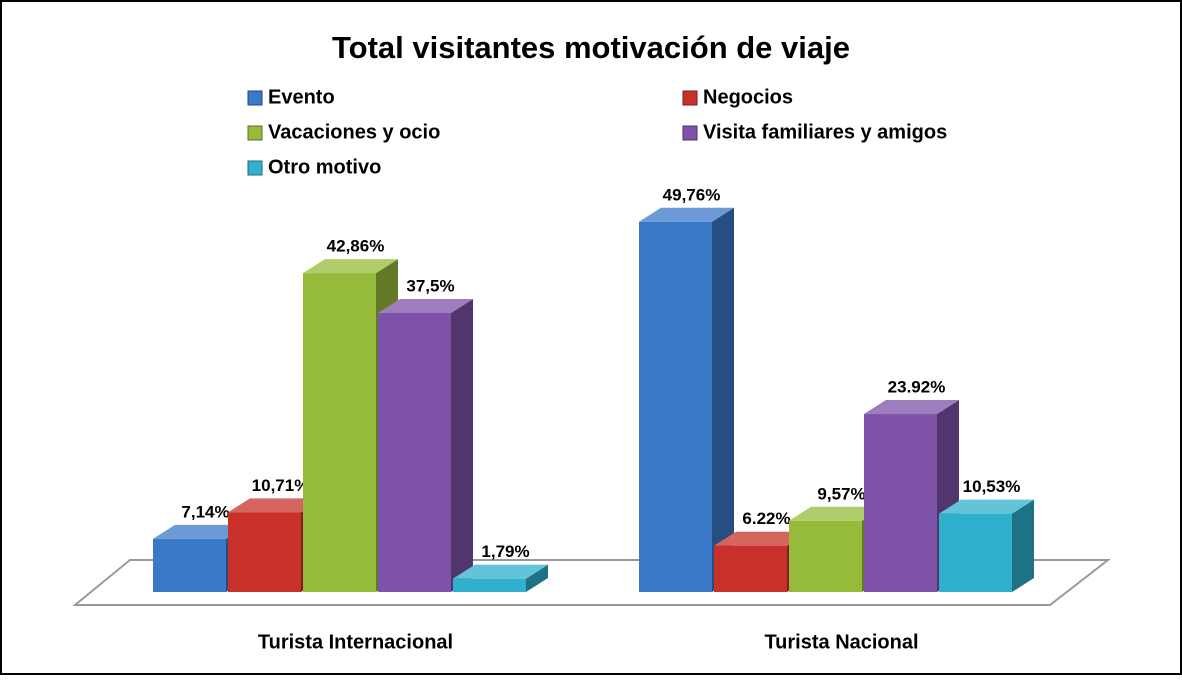  Describe the element at coordinates (324, 167) in the screenshot. I see `legend-label: Otro motivo` at that location.